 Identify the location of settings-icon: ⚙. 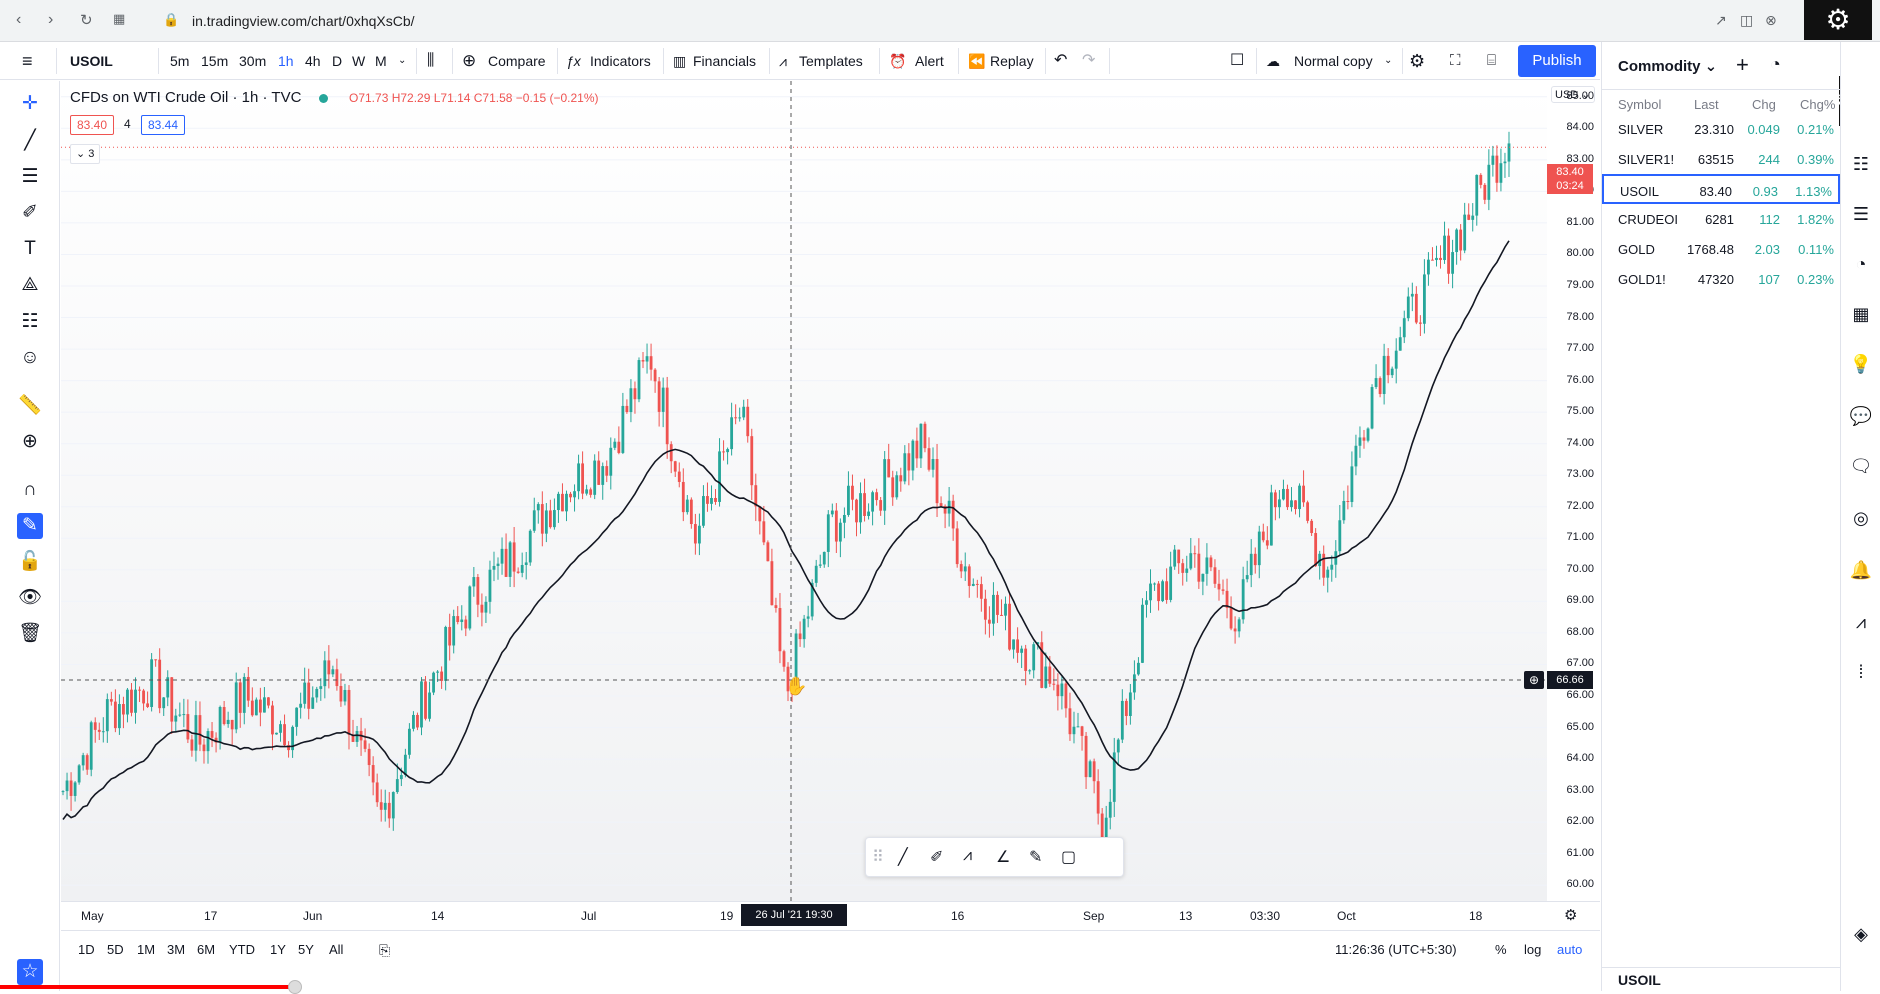
(1417, 61).